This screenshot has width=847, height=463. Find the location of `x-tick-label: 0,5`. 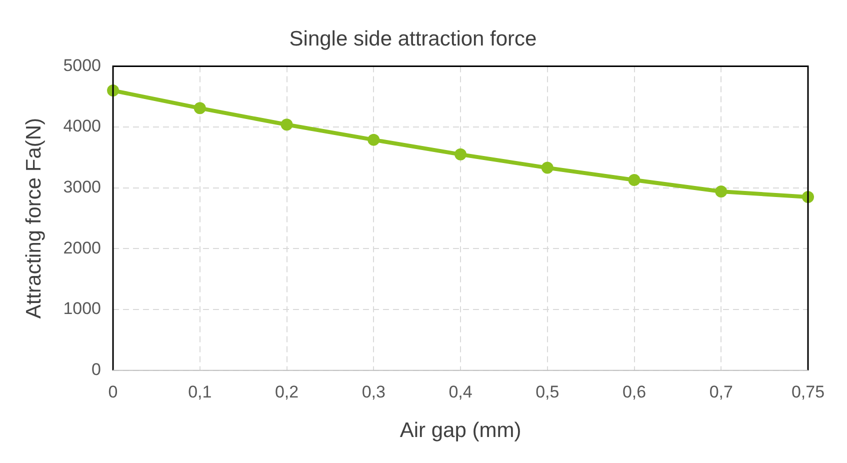

x-tick-label: 0,5 is located at coordinates (548, 392).